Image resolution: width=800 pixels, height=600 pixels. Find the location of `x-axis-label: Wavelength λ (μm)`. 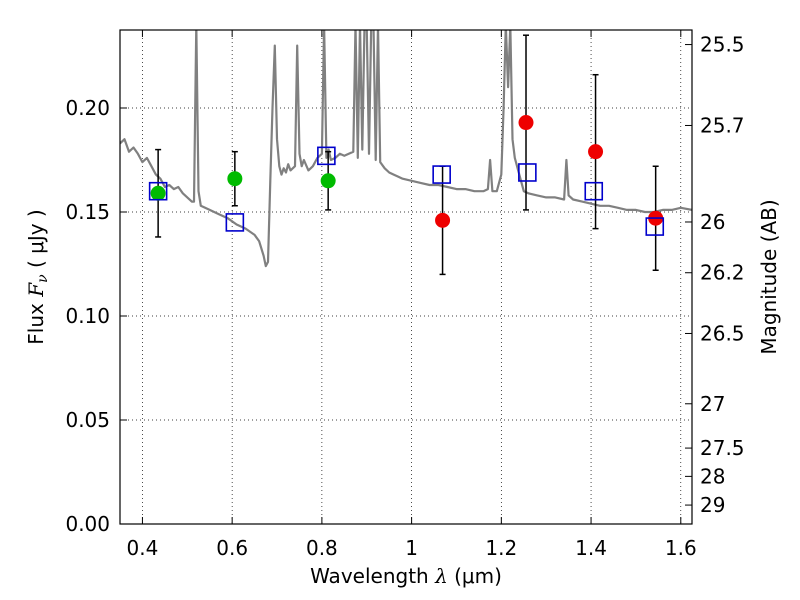

x-axis-label: Wavelength λ (μm) is located at coordinates (406, 576).